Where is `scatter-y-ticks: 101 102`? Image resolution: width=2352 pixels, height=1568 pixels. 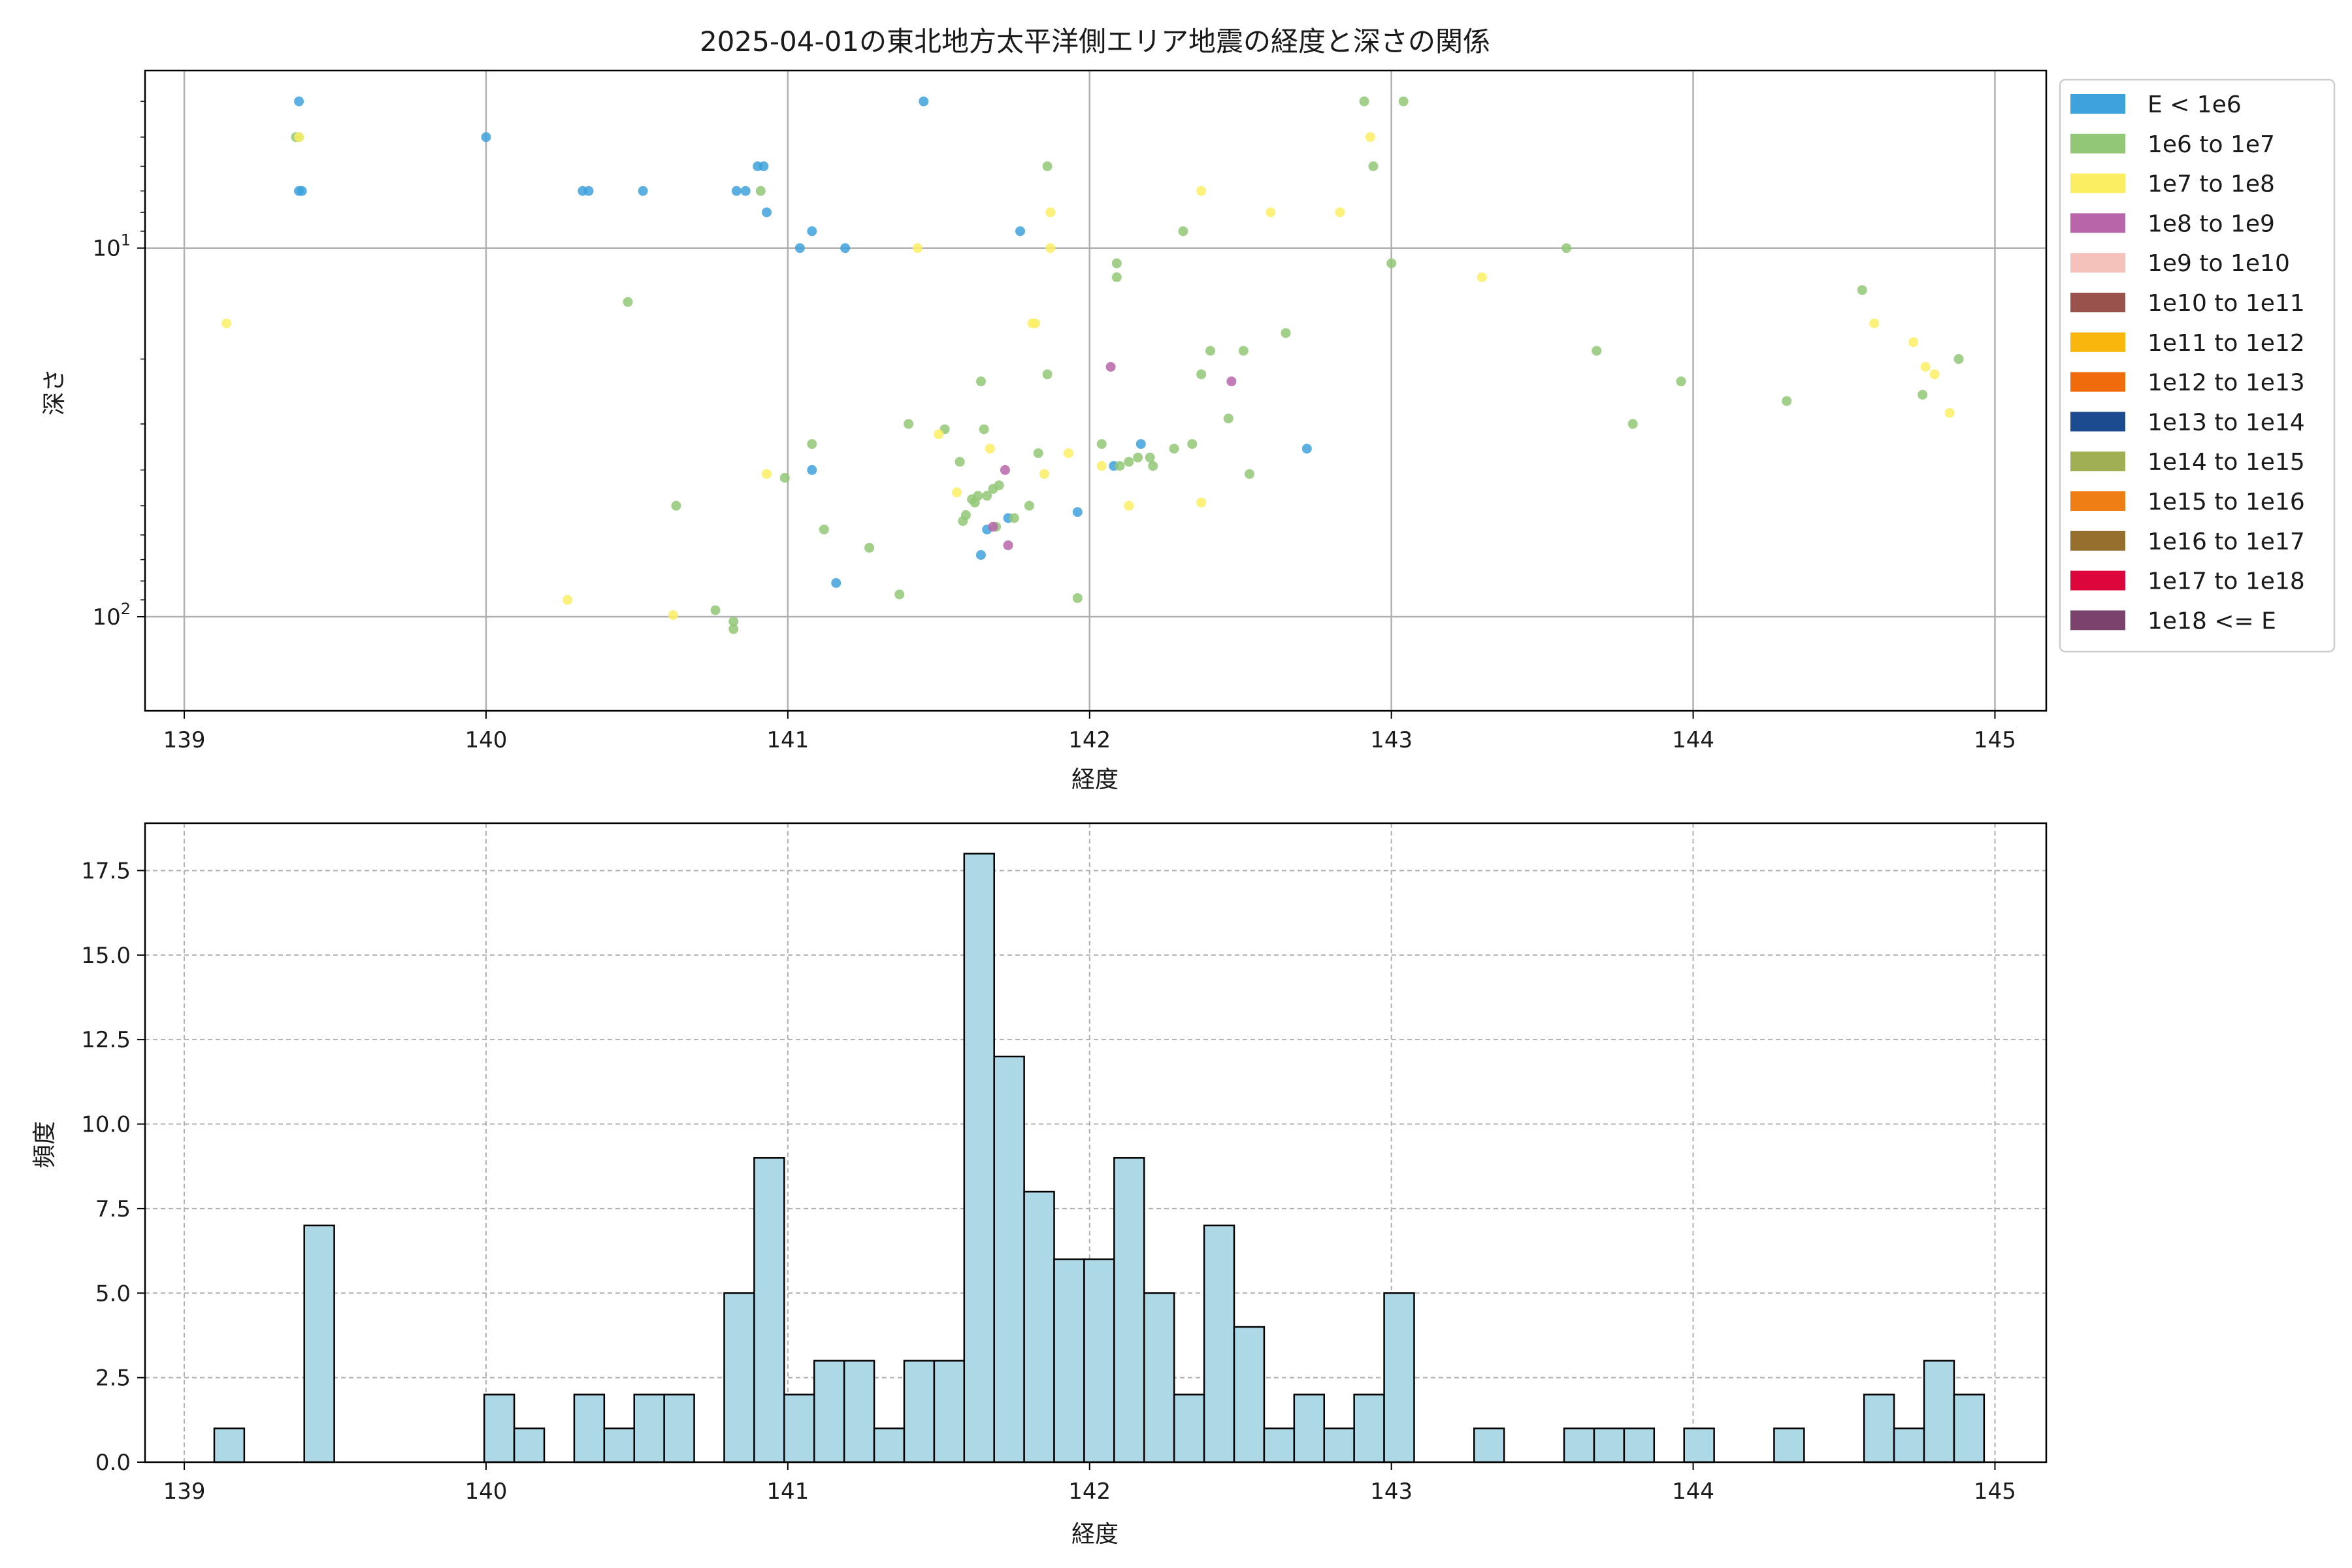
scatter-y-ticks: 101 102 is located at coordinates (118, 365).